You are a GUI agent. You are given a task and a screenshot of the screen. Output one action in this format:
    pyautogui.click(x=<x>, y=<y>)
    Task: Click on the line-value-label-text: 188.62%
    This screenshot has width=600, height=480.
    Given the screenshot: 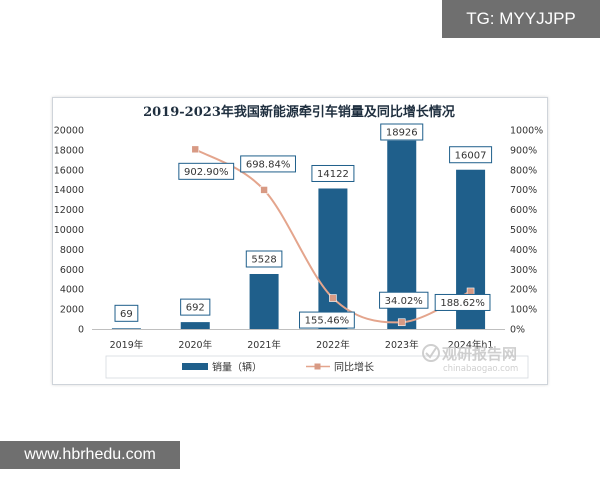 What is the action you would take?
    pyautogui.click(x=462, y=303)
    